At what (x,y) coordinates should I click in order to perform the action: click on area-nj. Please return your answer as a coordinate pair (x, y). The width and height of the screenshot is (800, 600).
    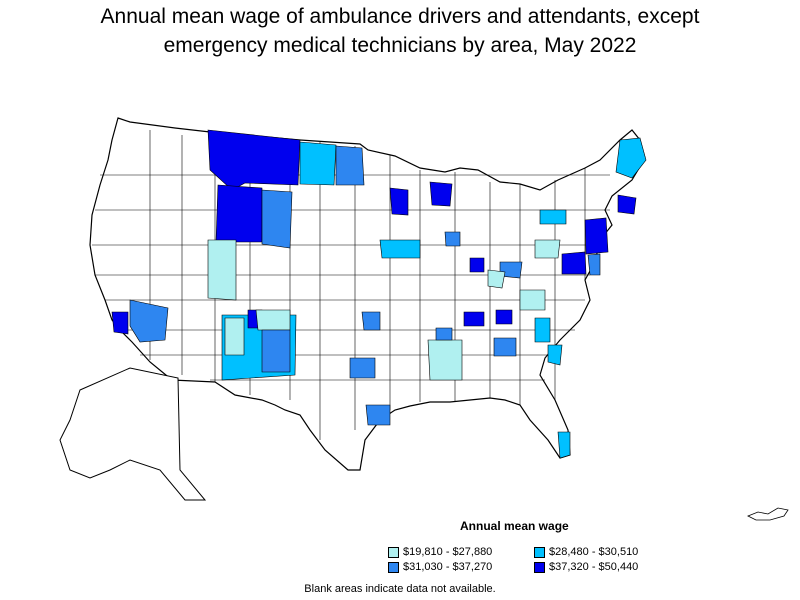
    Looking at the image, I should click on (594, 264).